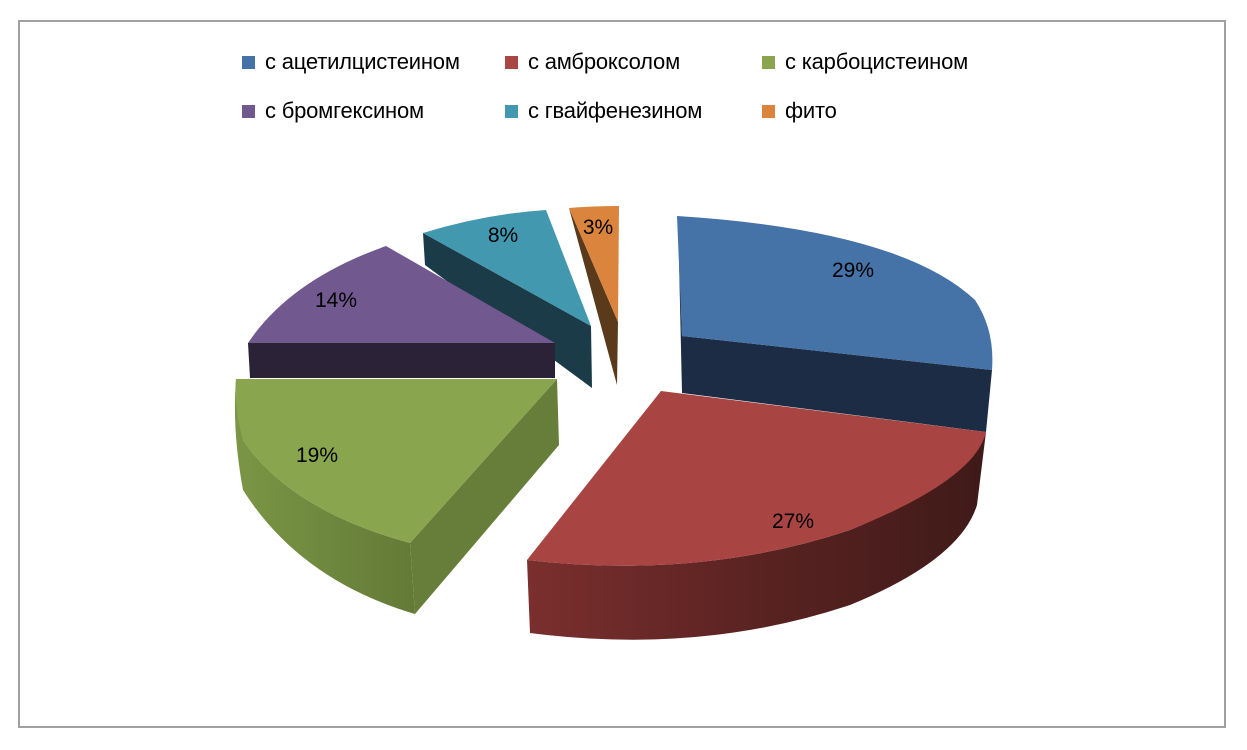 This screenshot has width=1247, height=750. I want to click on slice-label-phyto: 3%, so click(598, 227).